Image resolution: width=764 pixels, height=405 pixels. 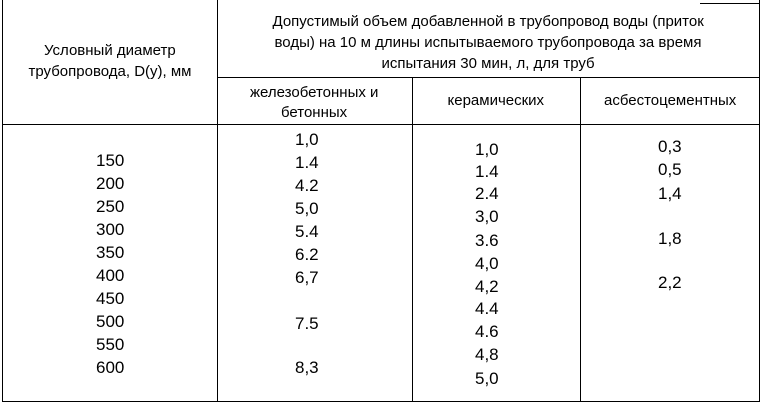 What do you see at coordinates (307, 277) in the screenshot?
I see `cell-text: 6,7` at bounding box center [307, 277].